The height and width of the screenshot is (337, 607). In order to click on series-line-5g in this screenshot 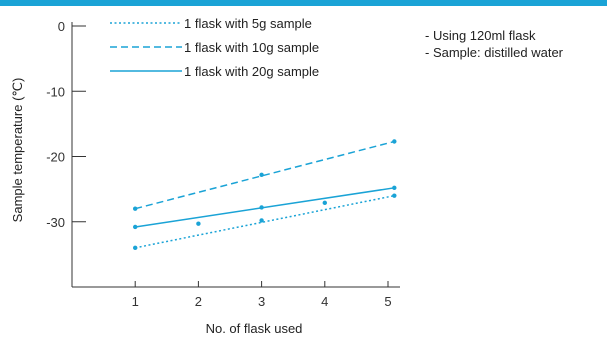, I will do `click(265, 221)`.